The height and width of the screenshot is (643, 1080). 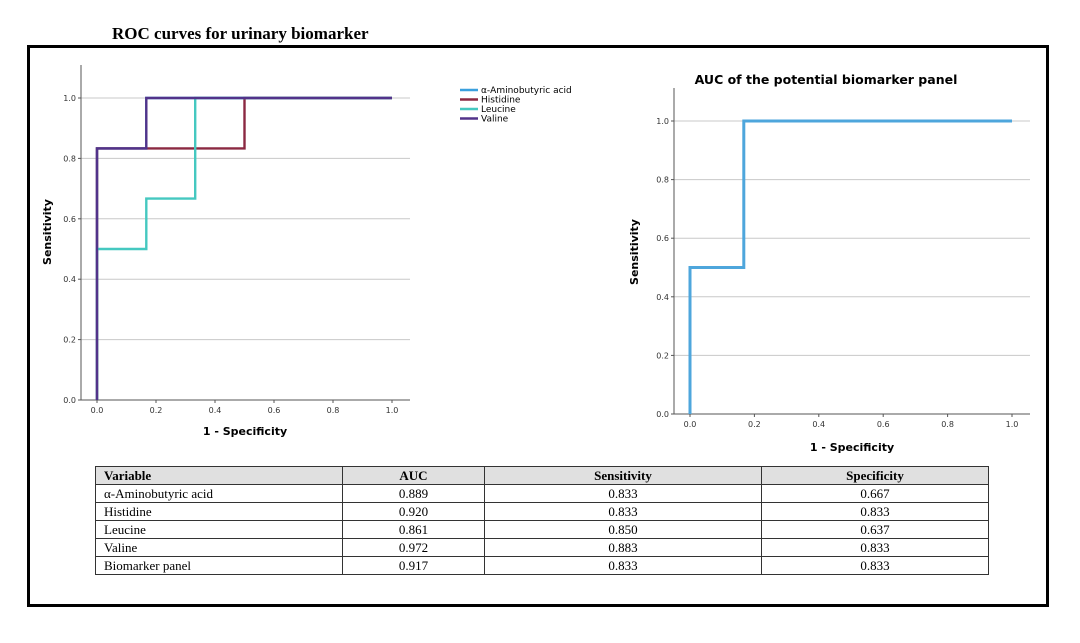 I want to click on cell-specificity: 0.667, so click(x=875, y=493).